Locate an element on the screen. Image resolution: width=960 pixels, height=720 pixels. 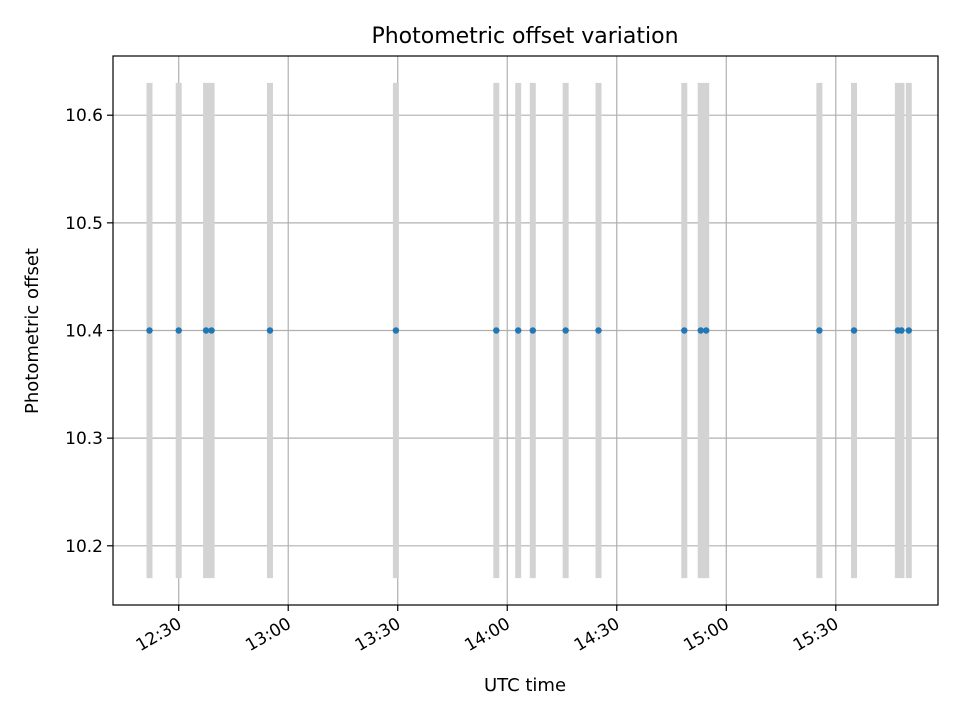
y-axis-label: Photometric offset is located at coordinates (32, 331).